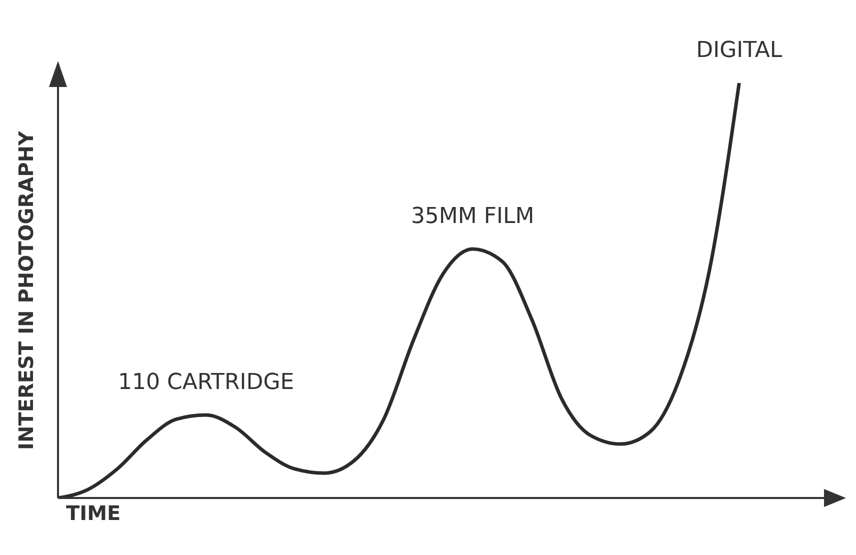 This screenshot has height=555, width=856. Describe the element at coordinates (472, 216) in the screenshot. I see `annotation: 35MM FILM` at that location.